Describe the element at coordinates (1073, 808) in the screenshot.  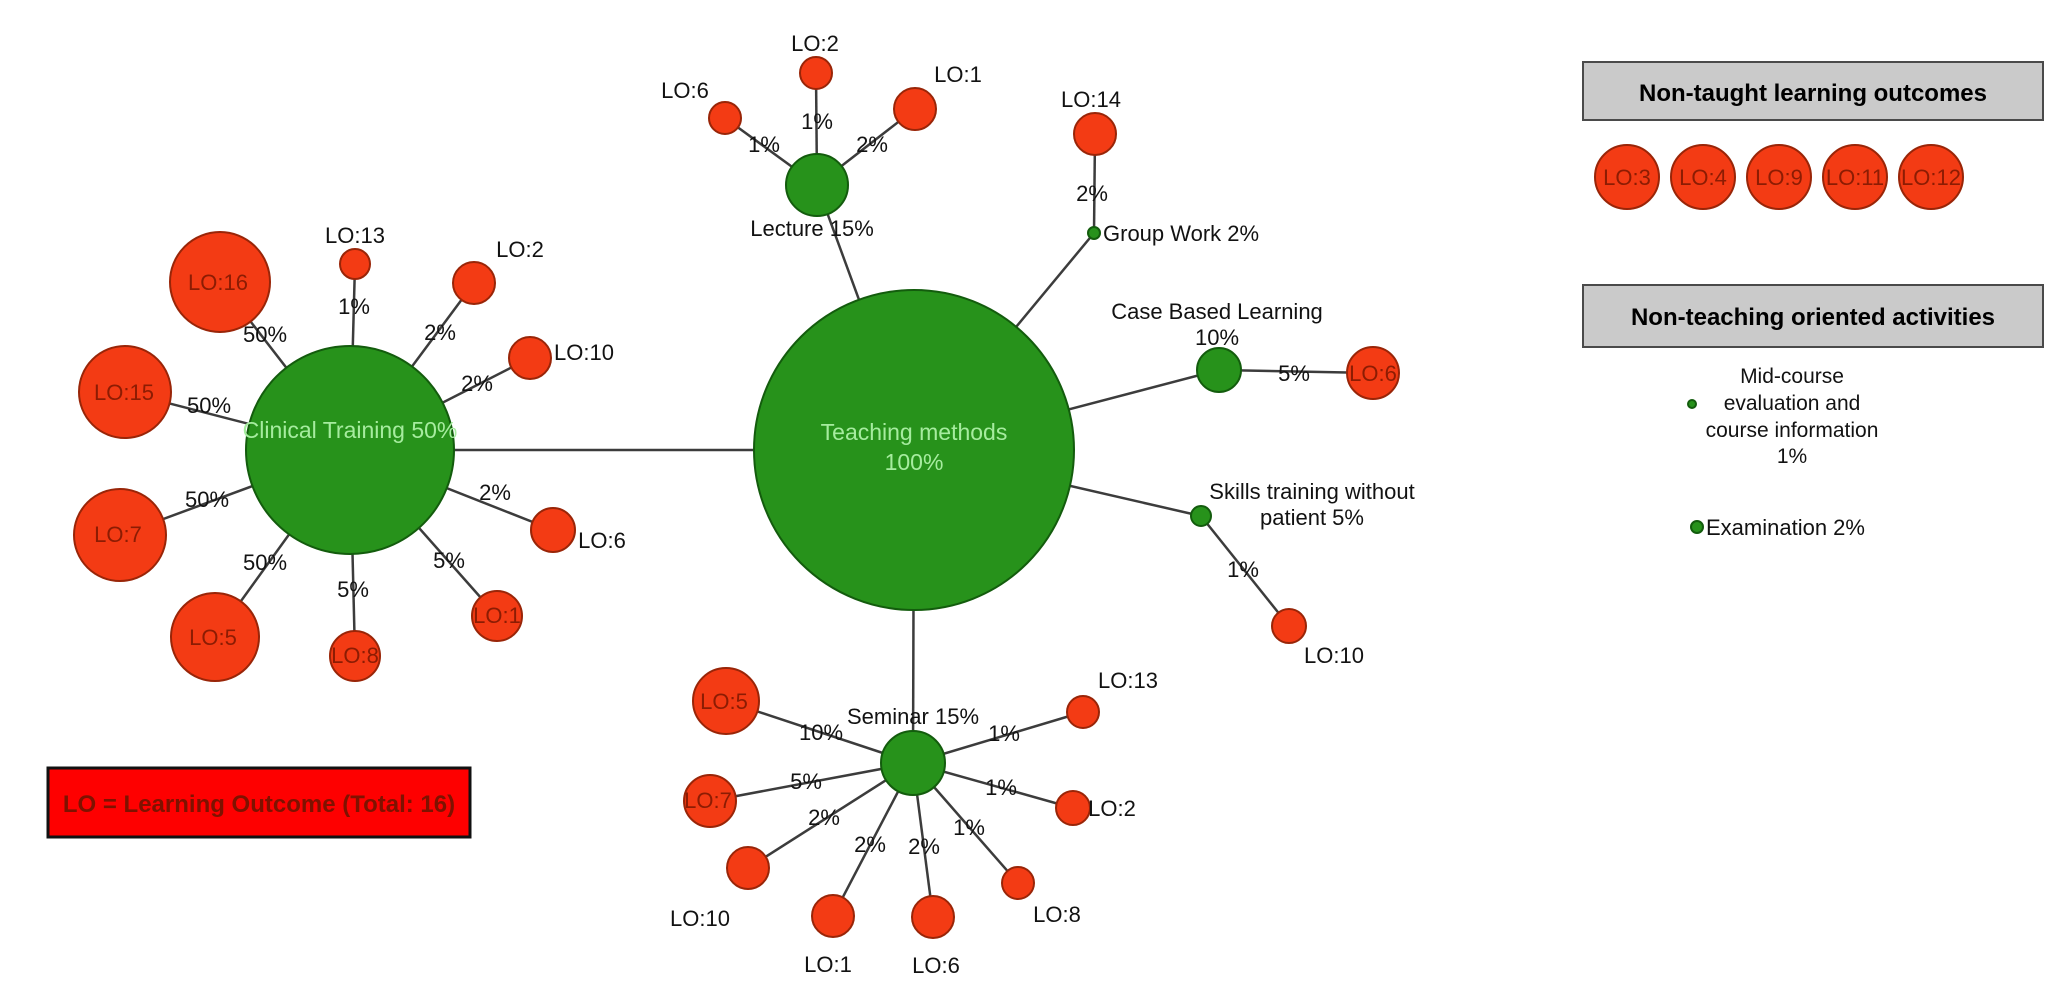
I see `node-lo2-seminar` at that location.